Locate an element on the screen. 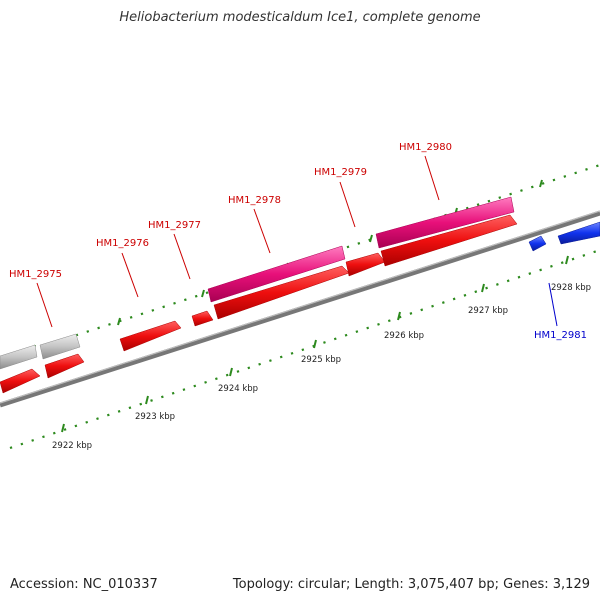 This screenshot has width=600, height=600. gene-label-hm1-2975: HM1_2975 is located at coordinates (35, 274).